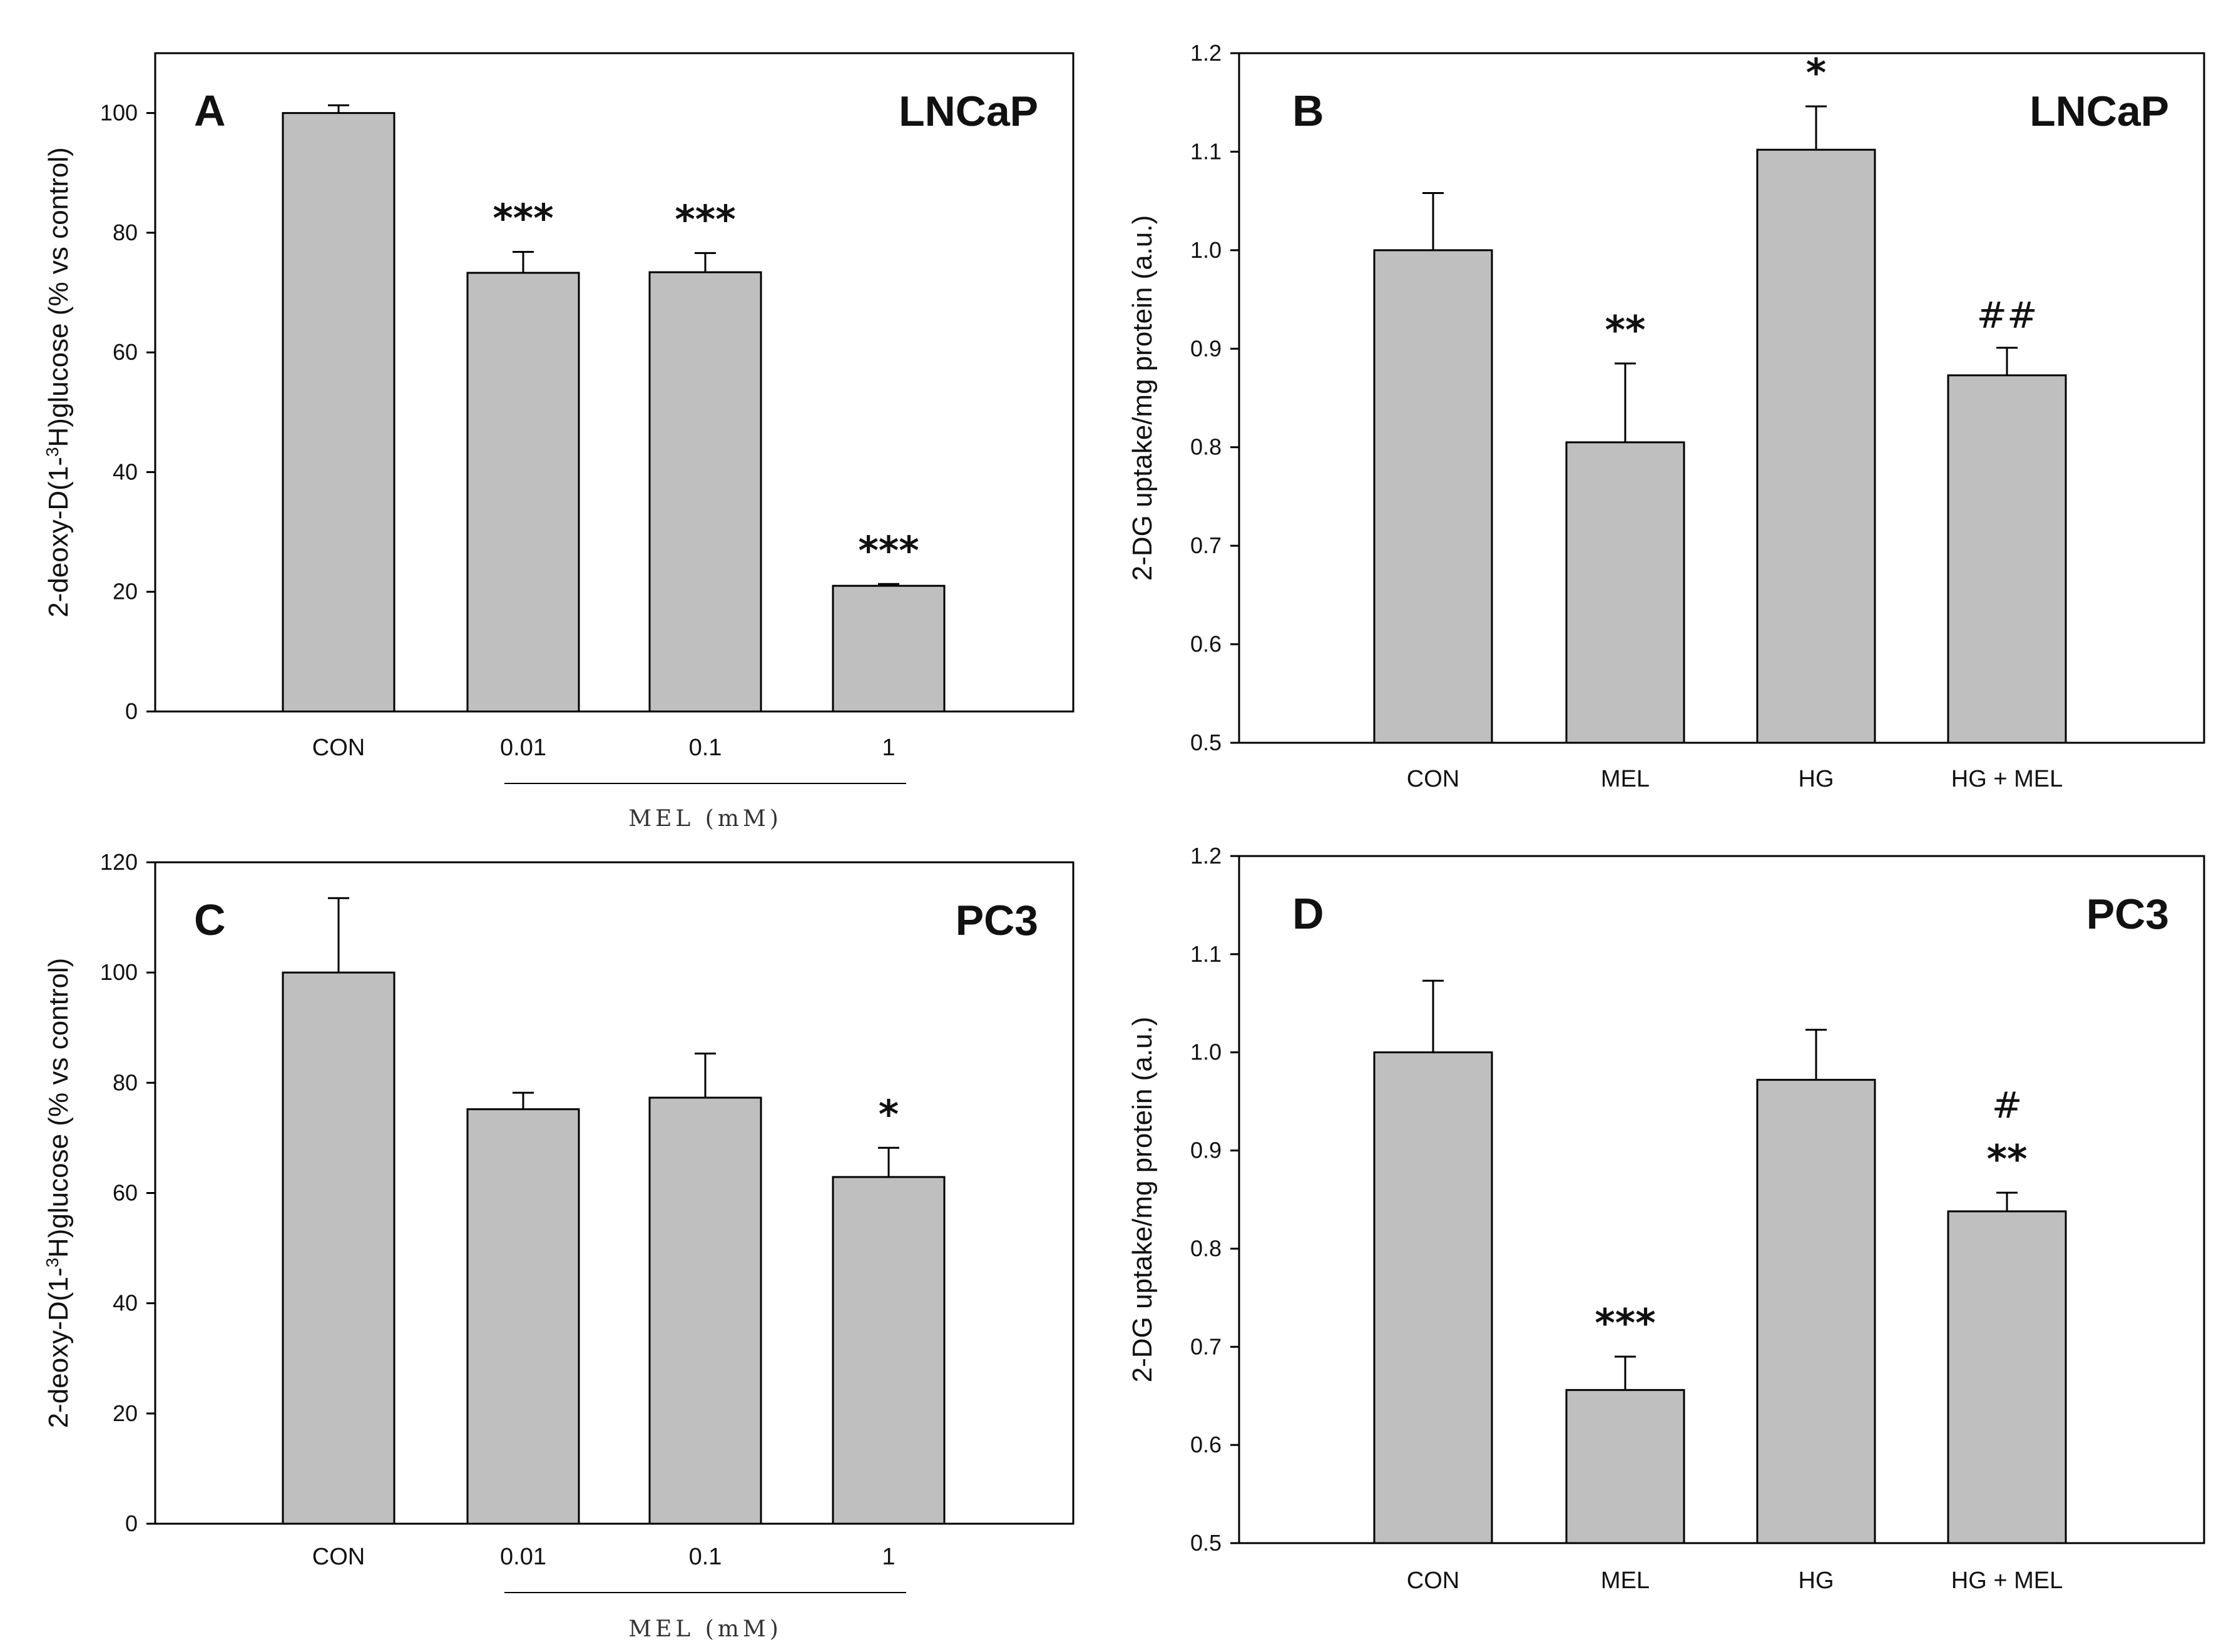  What do you see at coordinates (210, 110) in the screenshot?
I see `panel-label: A` at bounding box center [210, 110].